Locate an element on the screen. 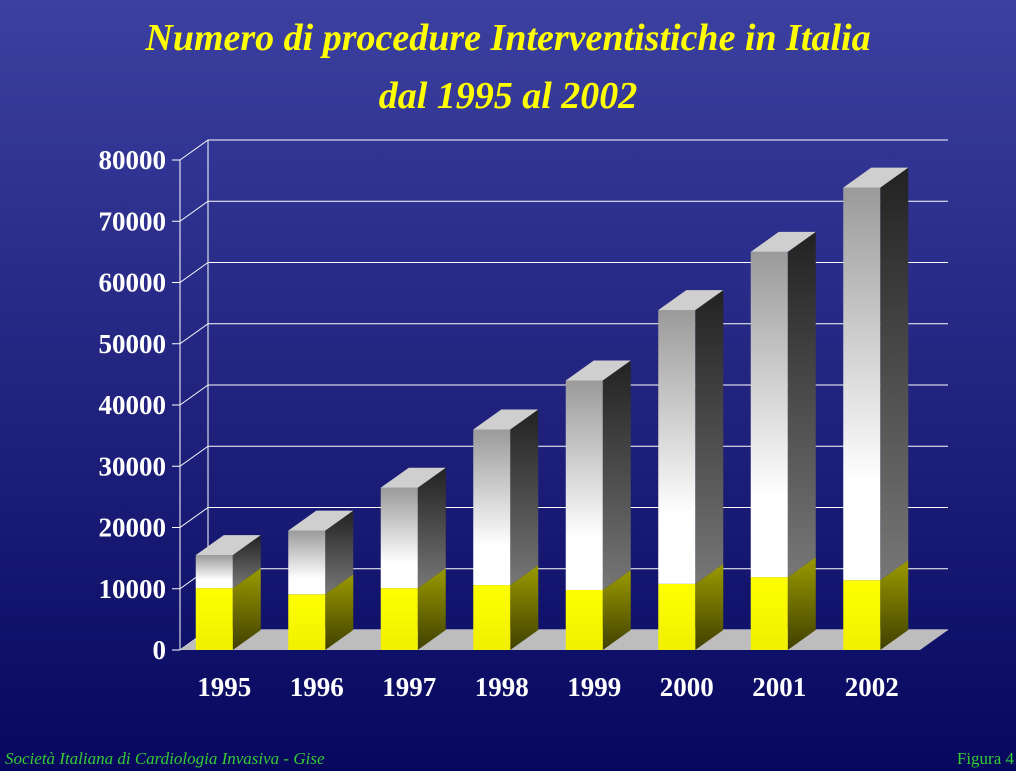  x-tick-label: 1995 is located at coordinates (224, 687).